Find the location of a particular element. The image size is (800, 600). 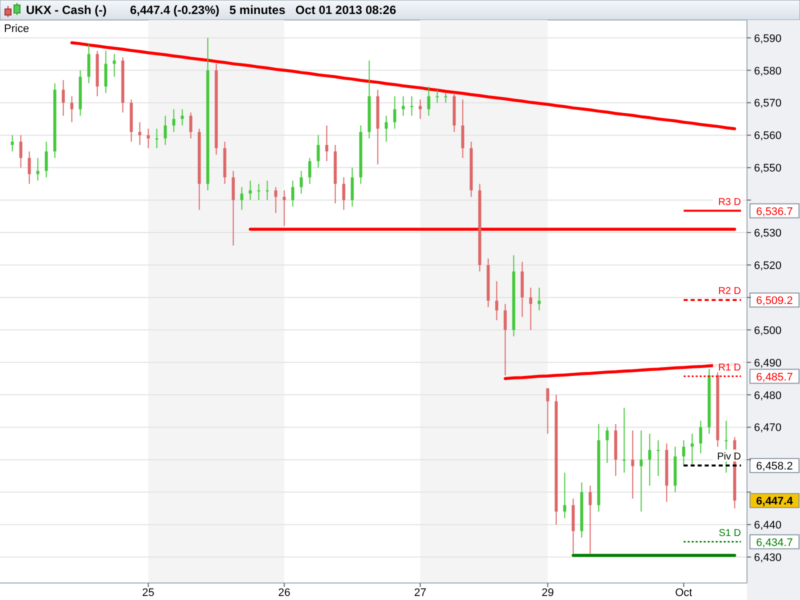

text: 6,447.4 is located at coordinates (775, 502).